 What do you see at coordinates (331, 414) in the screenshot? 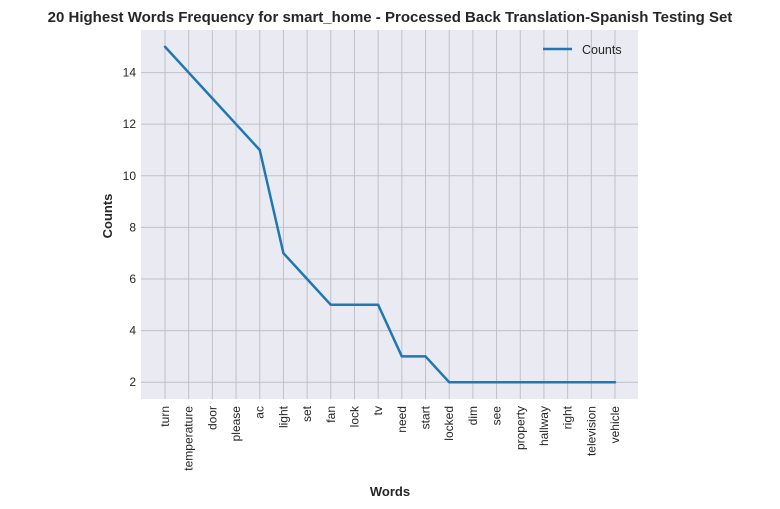
I see `x-tick-label: fan` at bounding box center [331, 414].